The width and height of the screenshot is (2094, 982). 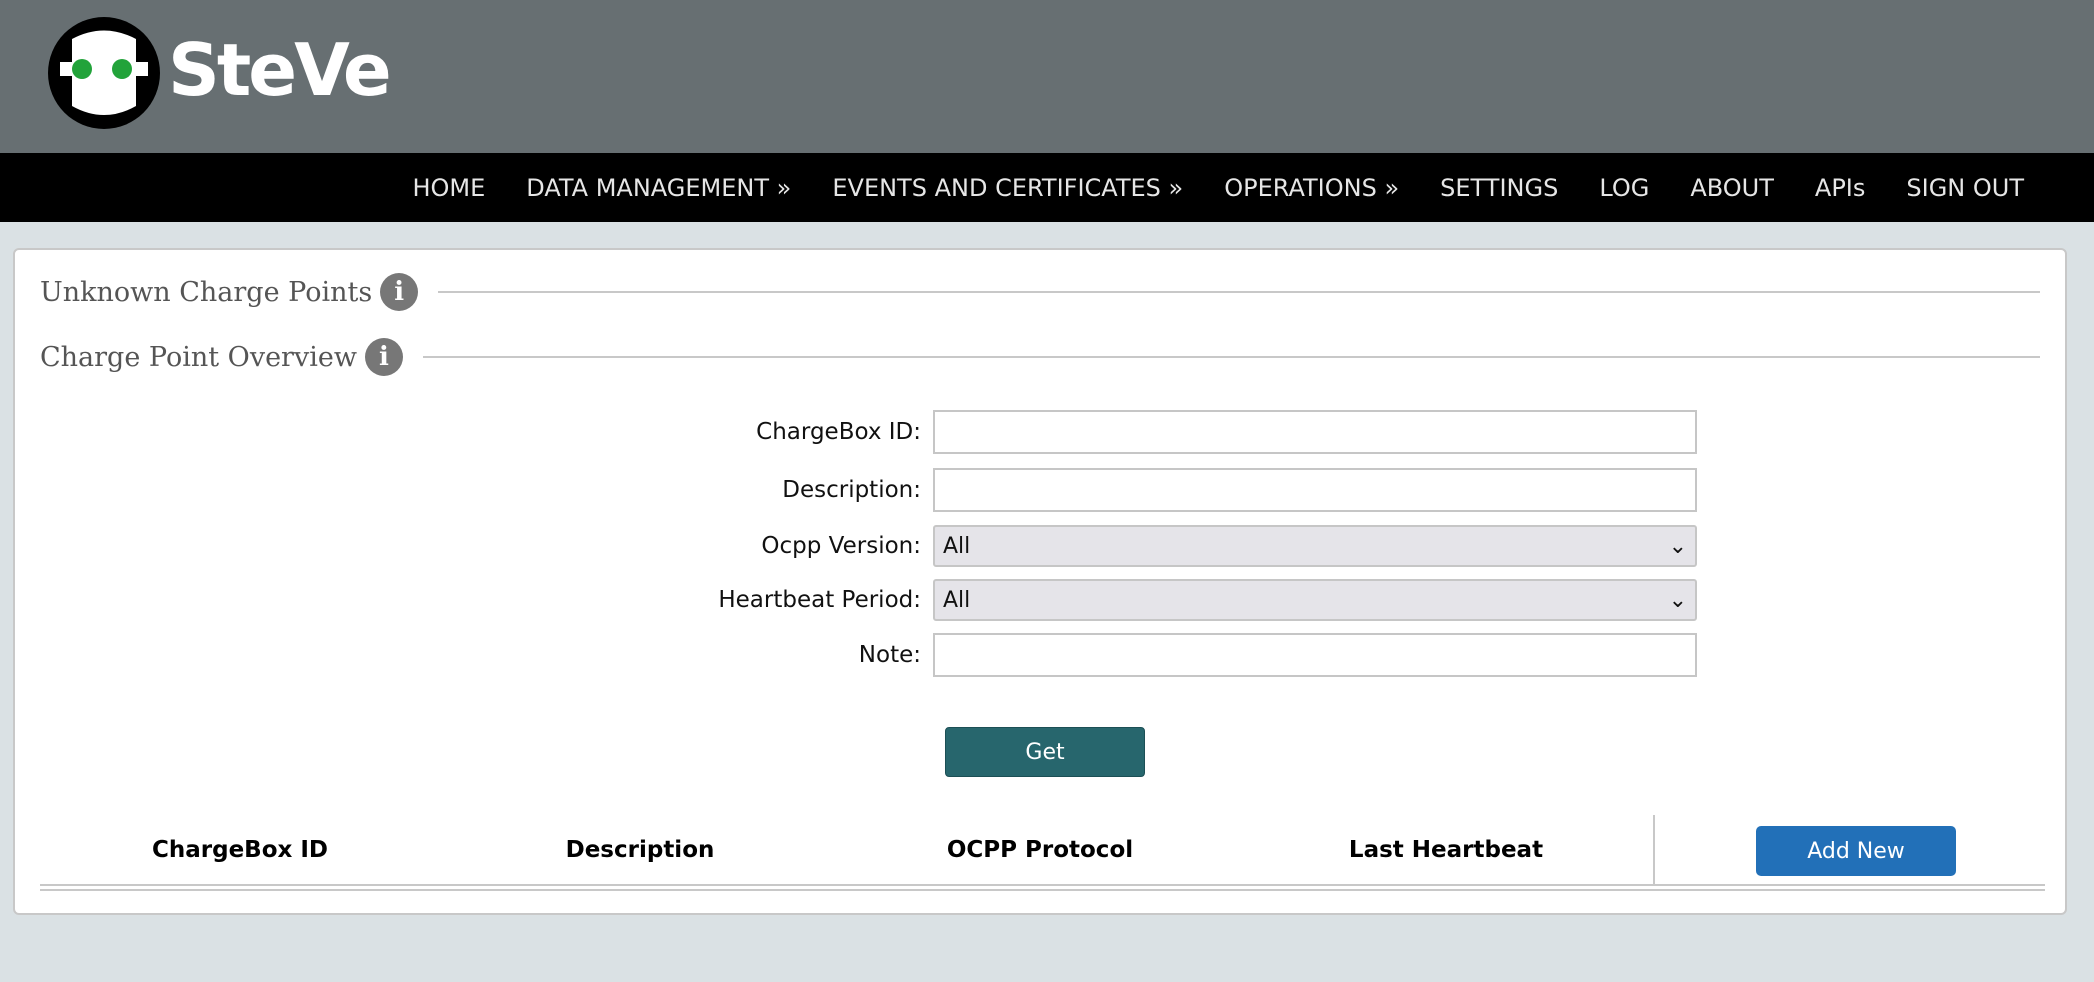 What do you see at coordinates (1315, 655) in the screenshot?
I see `note-input` at bounding box center [1315, 655].